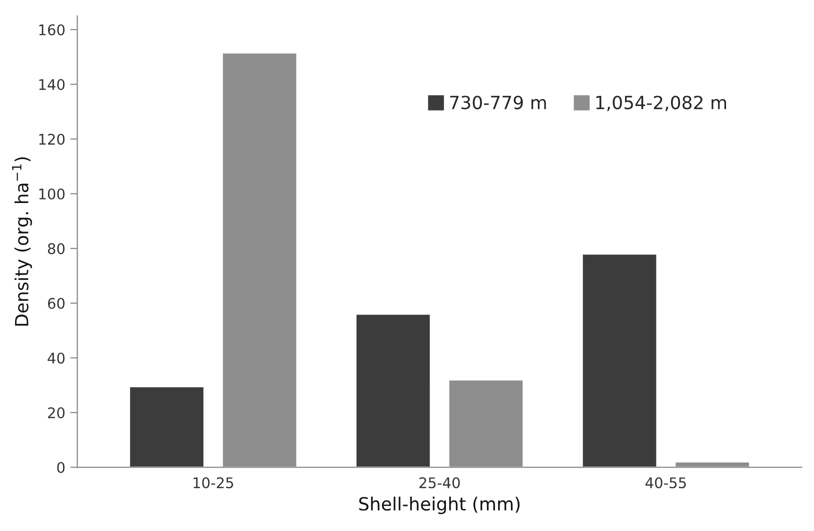 The image size is (814, 531). What do you see at coordinates (661, 104) in the screenshot?
I see `legend-label: 1,054-2,082 m` at bounding box center [661, 104].